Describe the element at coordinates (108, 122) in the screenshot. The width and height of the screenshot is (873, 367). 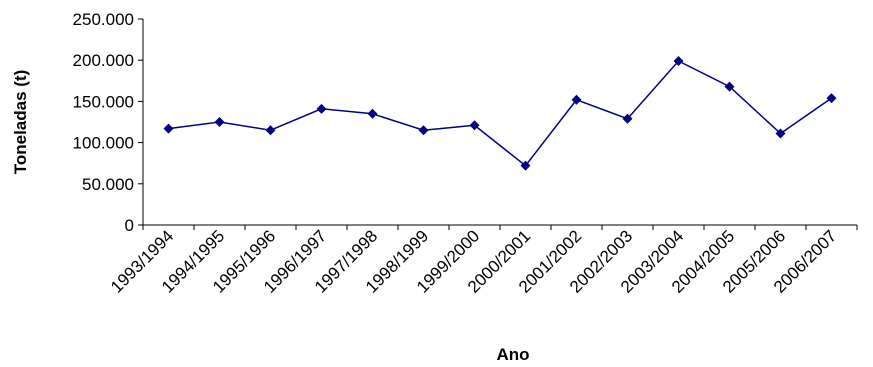
I see `y-axis-ticks: 0 50.000 100.000 150.000 200.000 250.000` at that location.